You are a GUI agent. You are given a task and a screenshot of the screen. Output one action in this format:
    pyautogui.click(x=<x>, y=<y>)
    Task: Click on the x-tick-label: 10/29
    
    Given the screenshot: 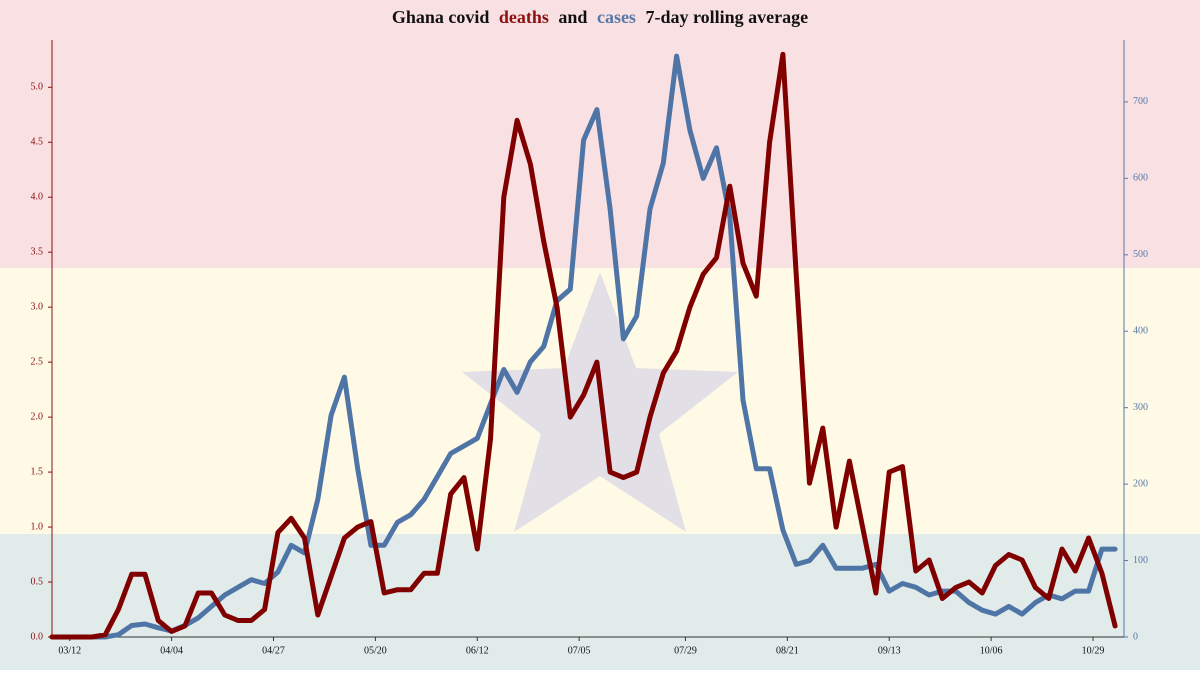 What is the action you would take?
    pyautogui.click(x=1093, y=650)
    